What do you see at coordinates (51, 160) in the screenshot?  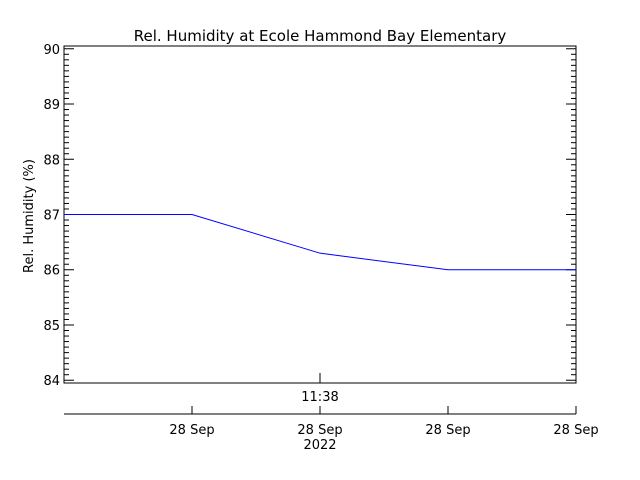 I see `y-tick-label: 88` at bounding box center [51, 160].